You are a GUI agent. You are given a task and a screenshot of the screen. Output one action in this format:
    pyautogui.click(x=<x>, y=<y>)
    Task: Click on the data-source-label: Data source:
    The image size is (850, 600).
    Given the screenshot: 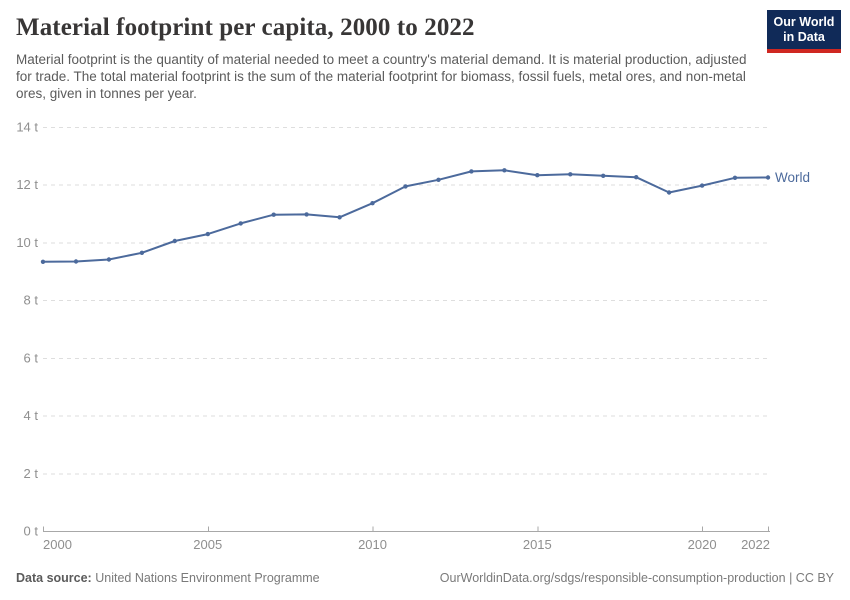 What is the action you would take?
    pyautogui.click(x=54, y=578)
    